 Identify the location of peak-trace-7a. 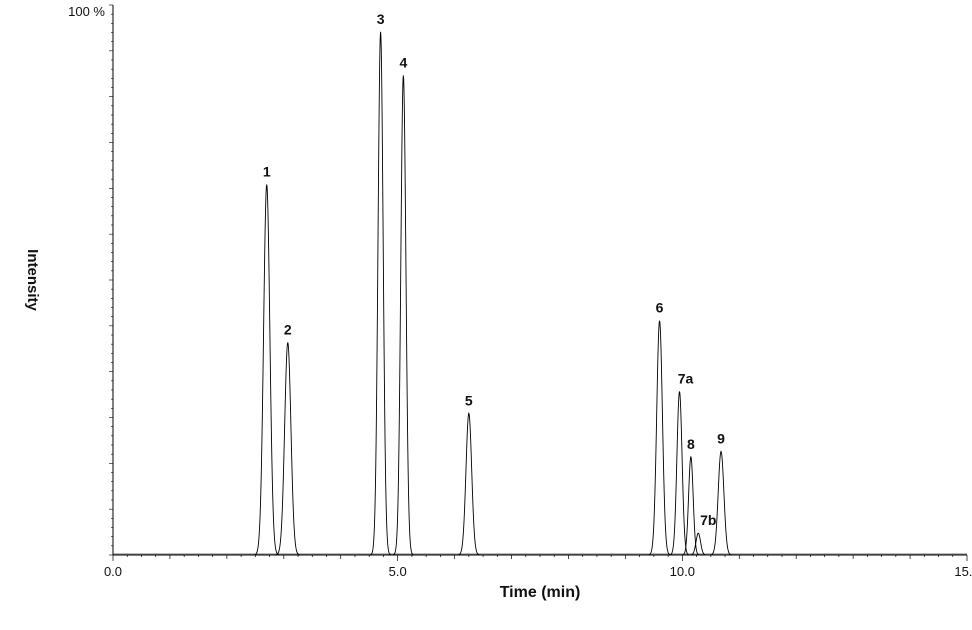
(679, 473).